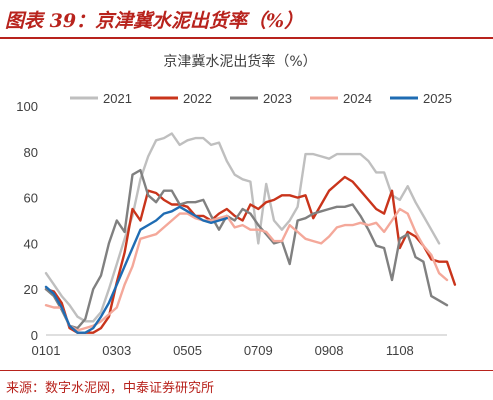 The height and width of the screenshot is (400, 493). Describe the element at coordinates (277, 98) in the screenshot. I see `legend-label-2023: 2023` at that location.